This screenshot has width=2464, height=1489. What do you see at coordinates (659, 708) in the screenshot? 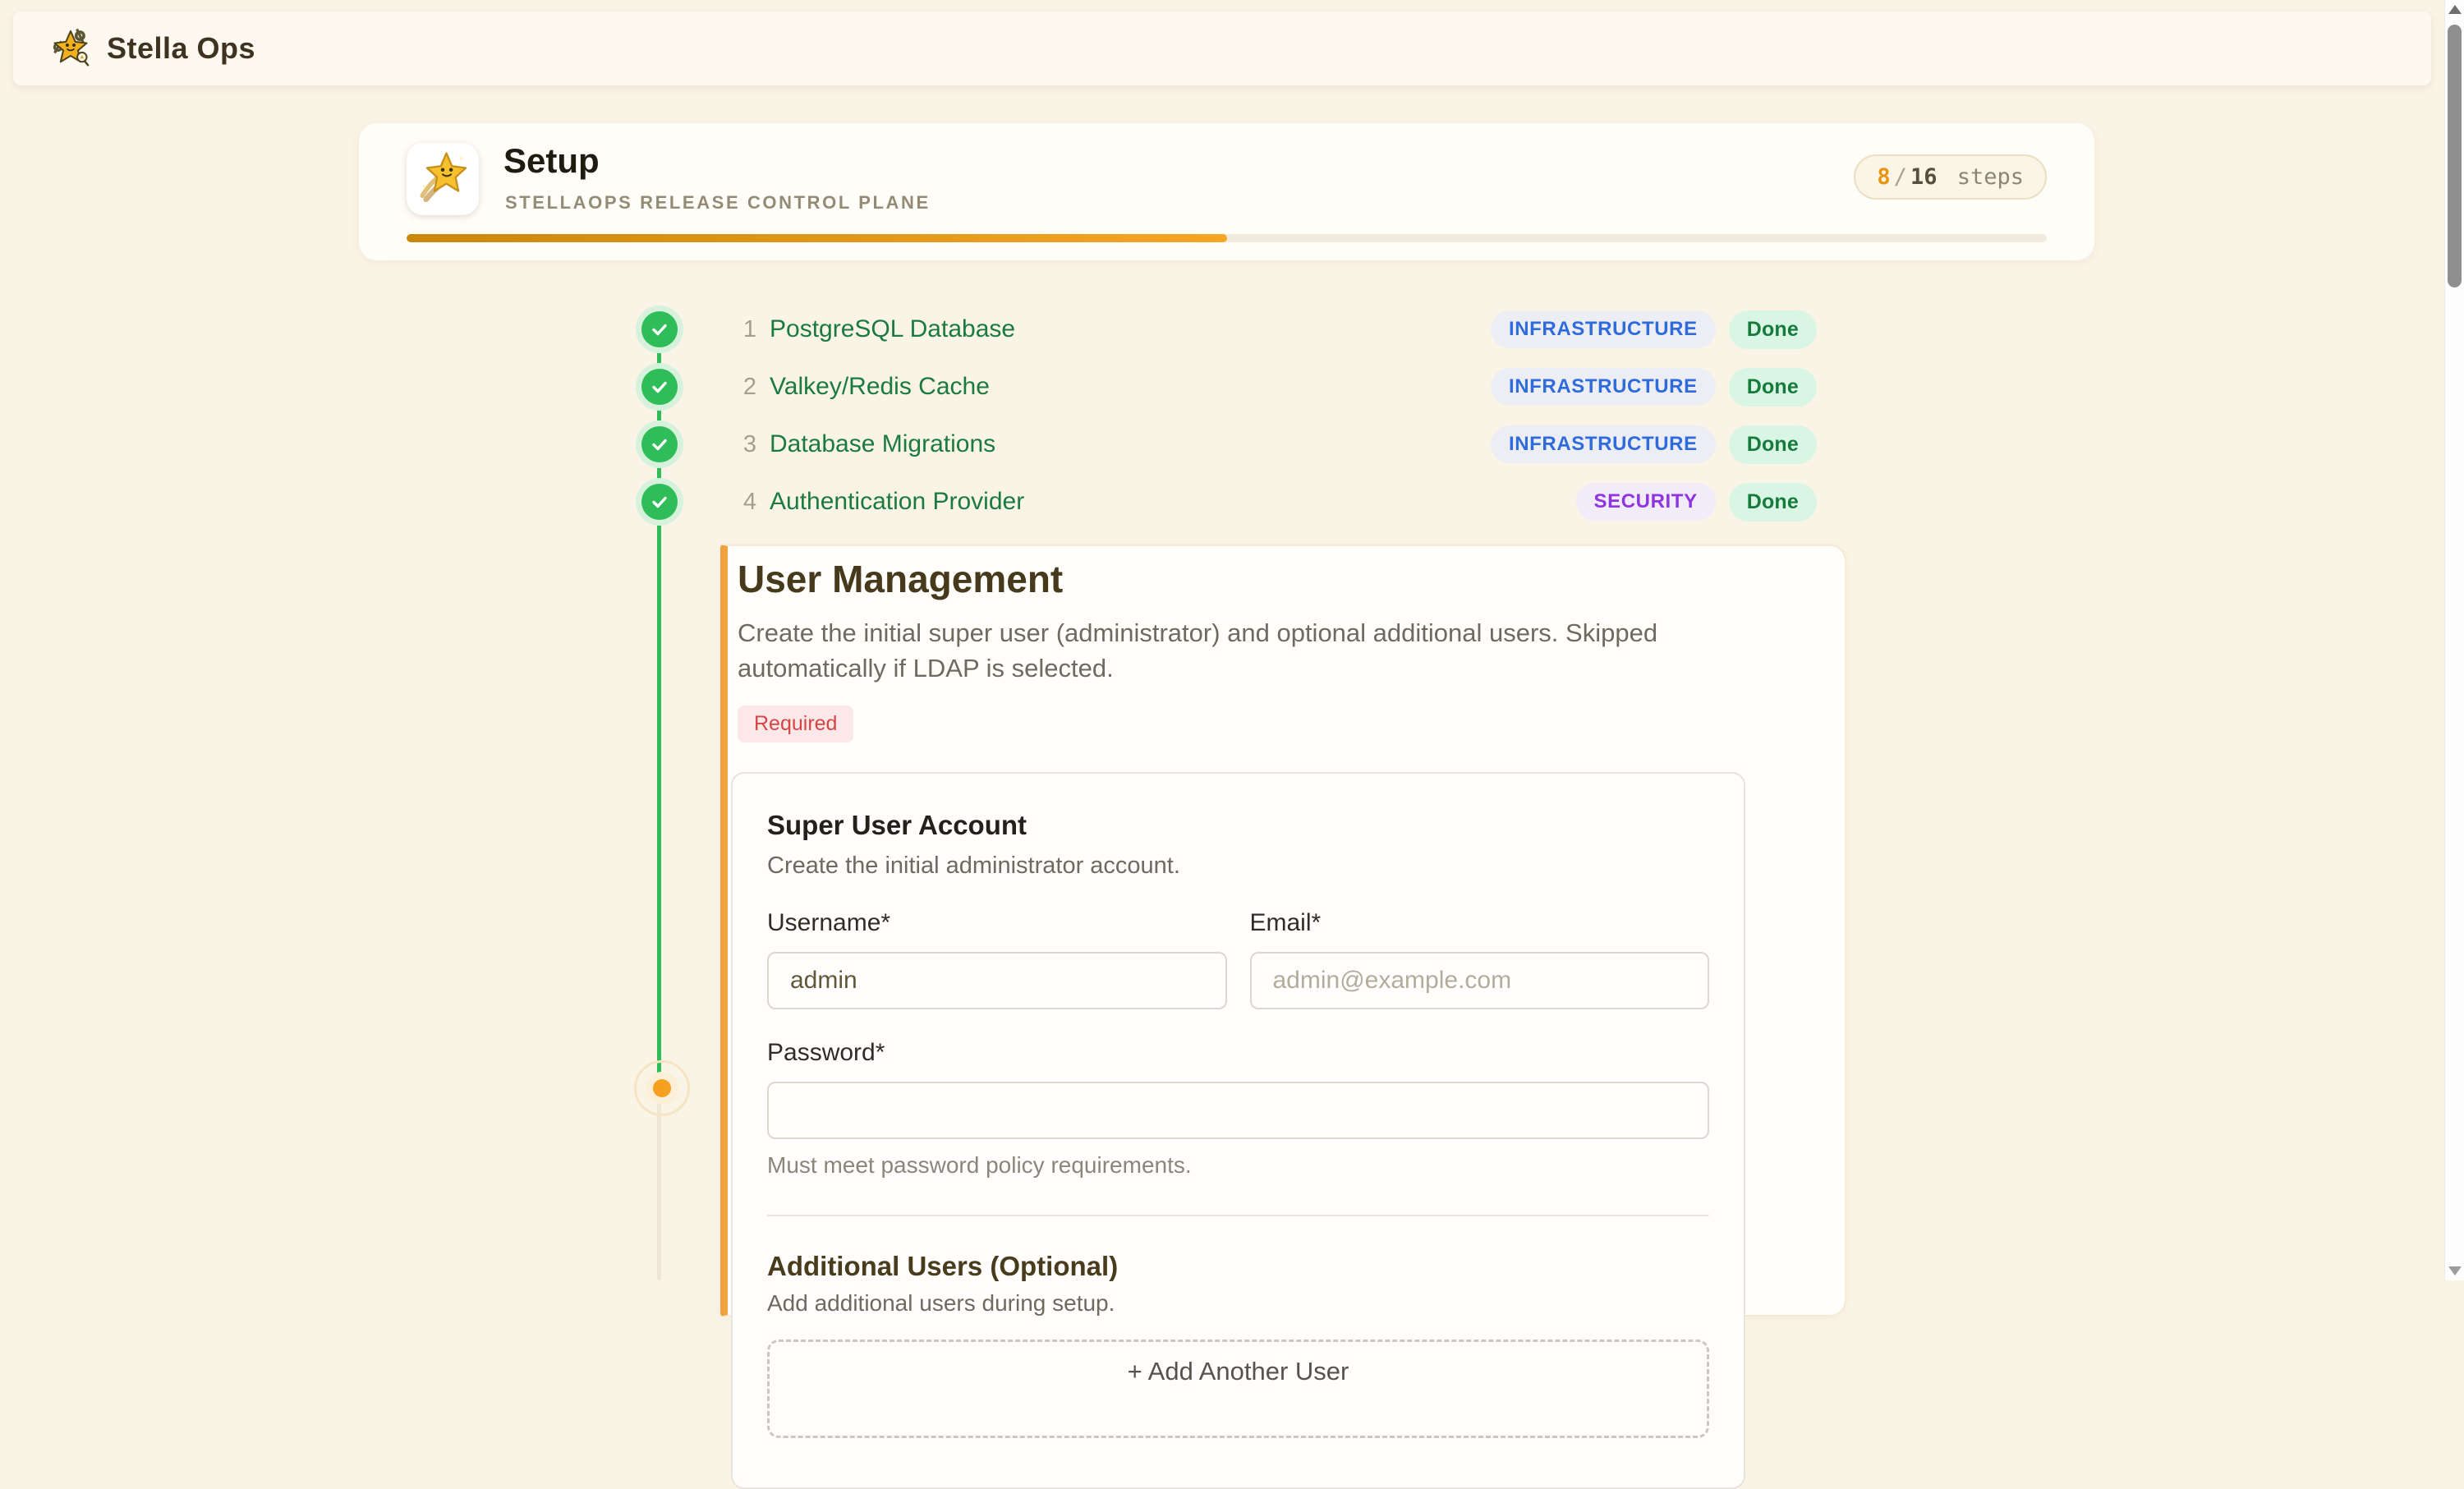
I see `timeline-line-completed` at bounding box center [659, 708].